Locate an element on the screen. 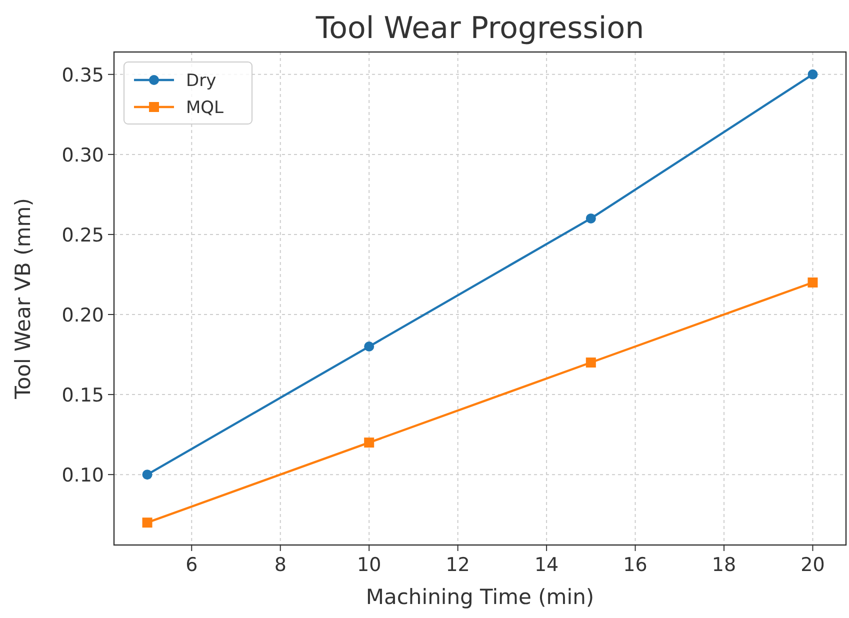 The height and width of the screenshot is (618, 849). y-axis-title: Tool Wear VB (mm) is located at coordinates (23, 299).